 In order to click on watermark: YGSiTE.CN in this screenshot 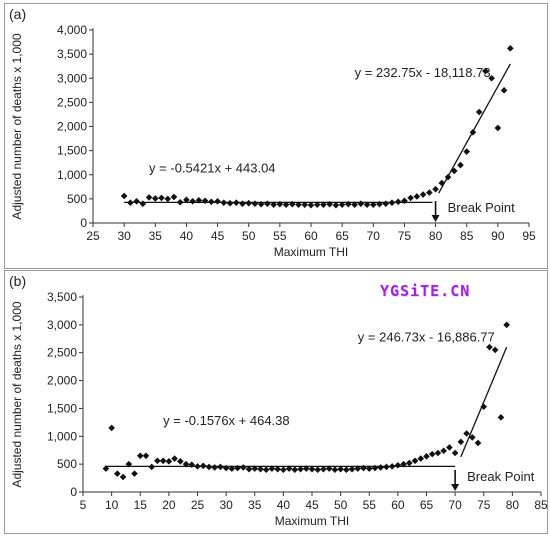, I will do `click(425, 291)`.